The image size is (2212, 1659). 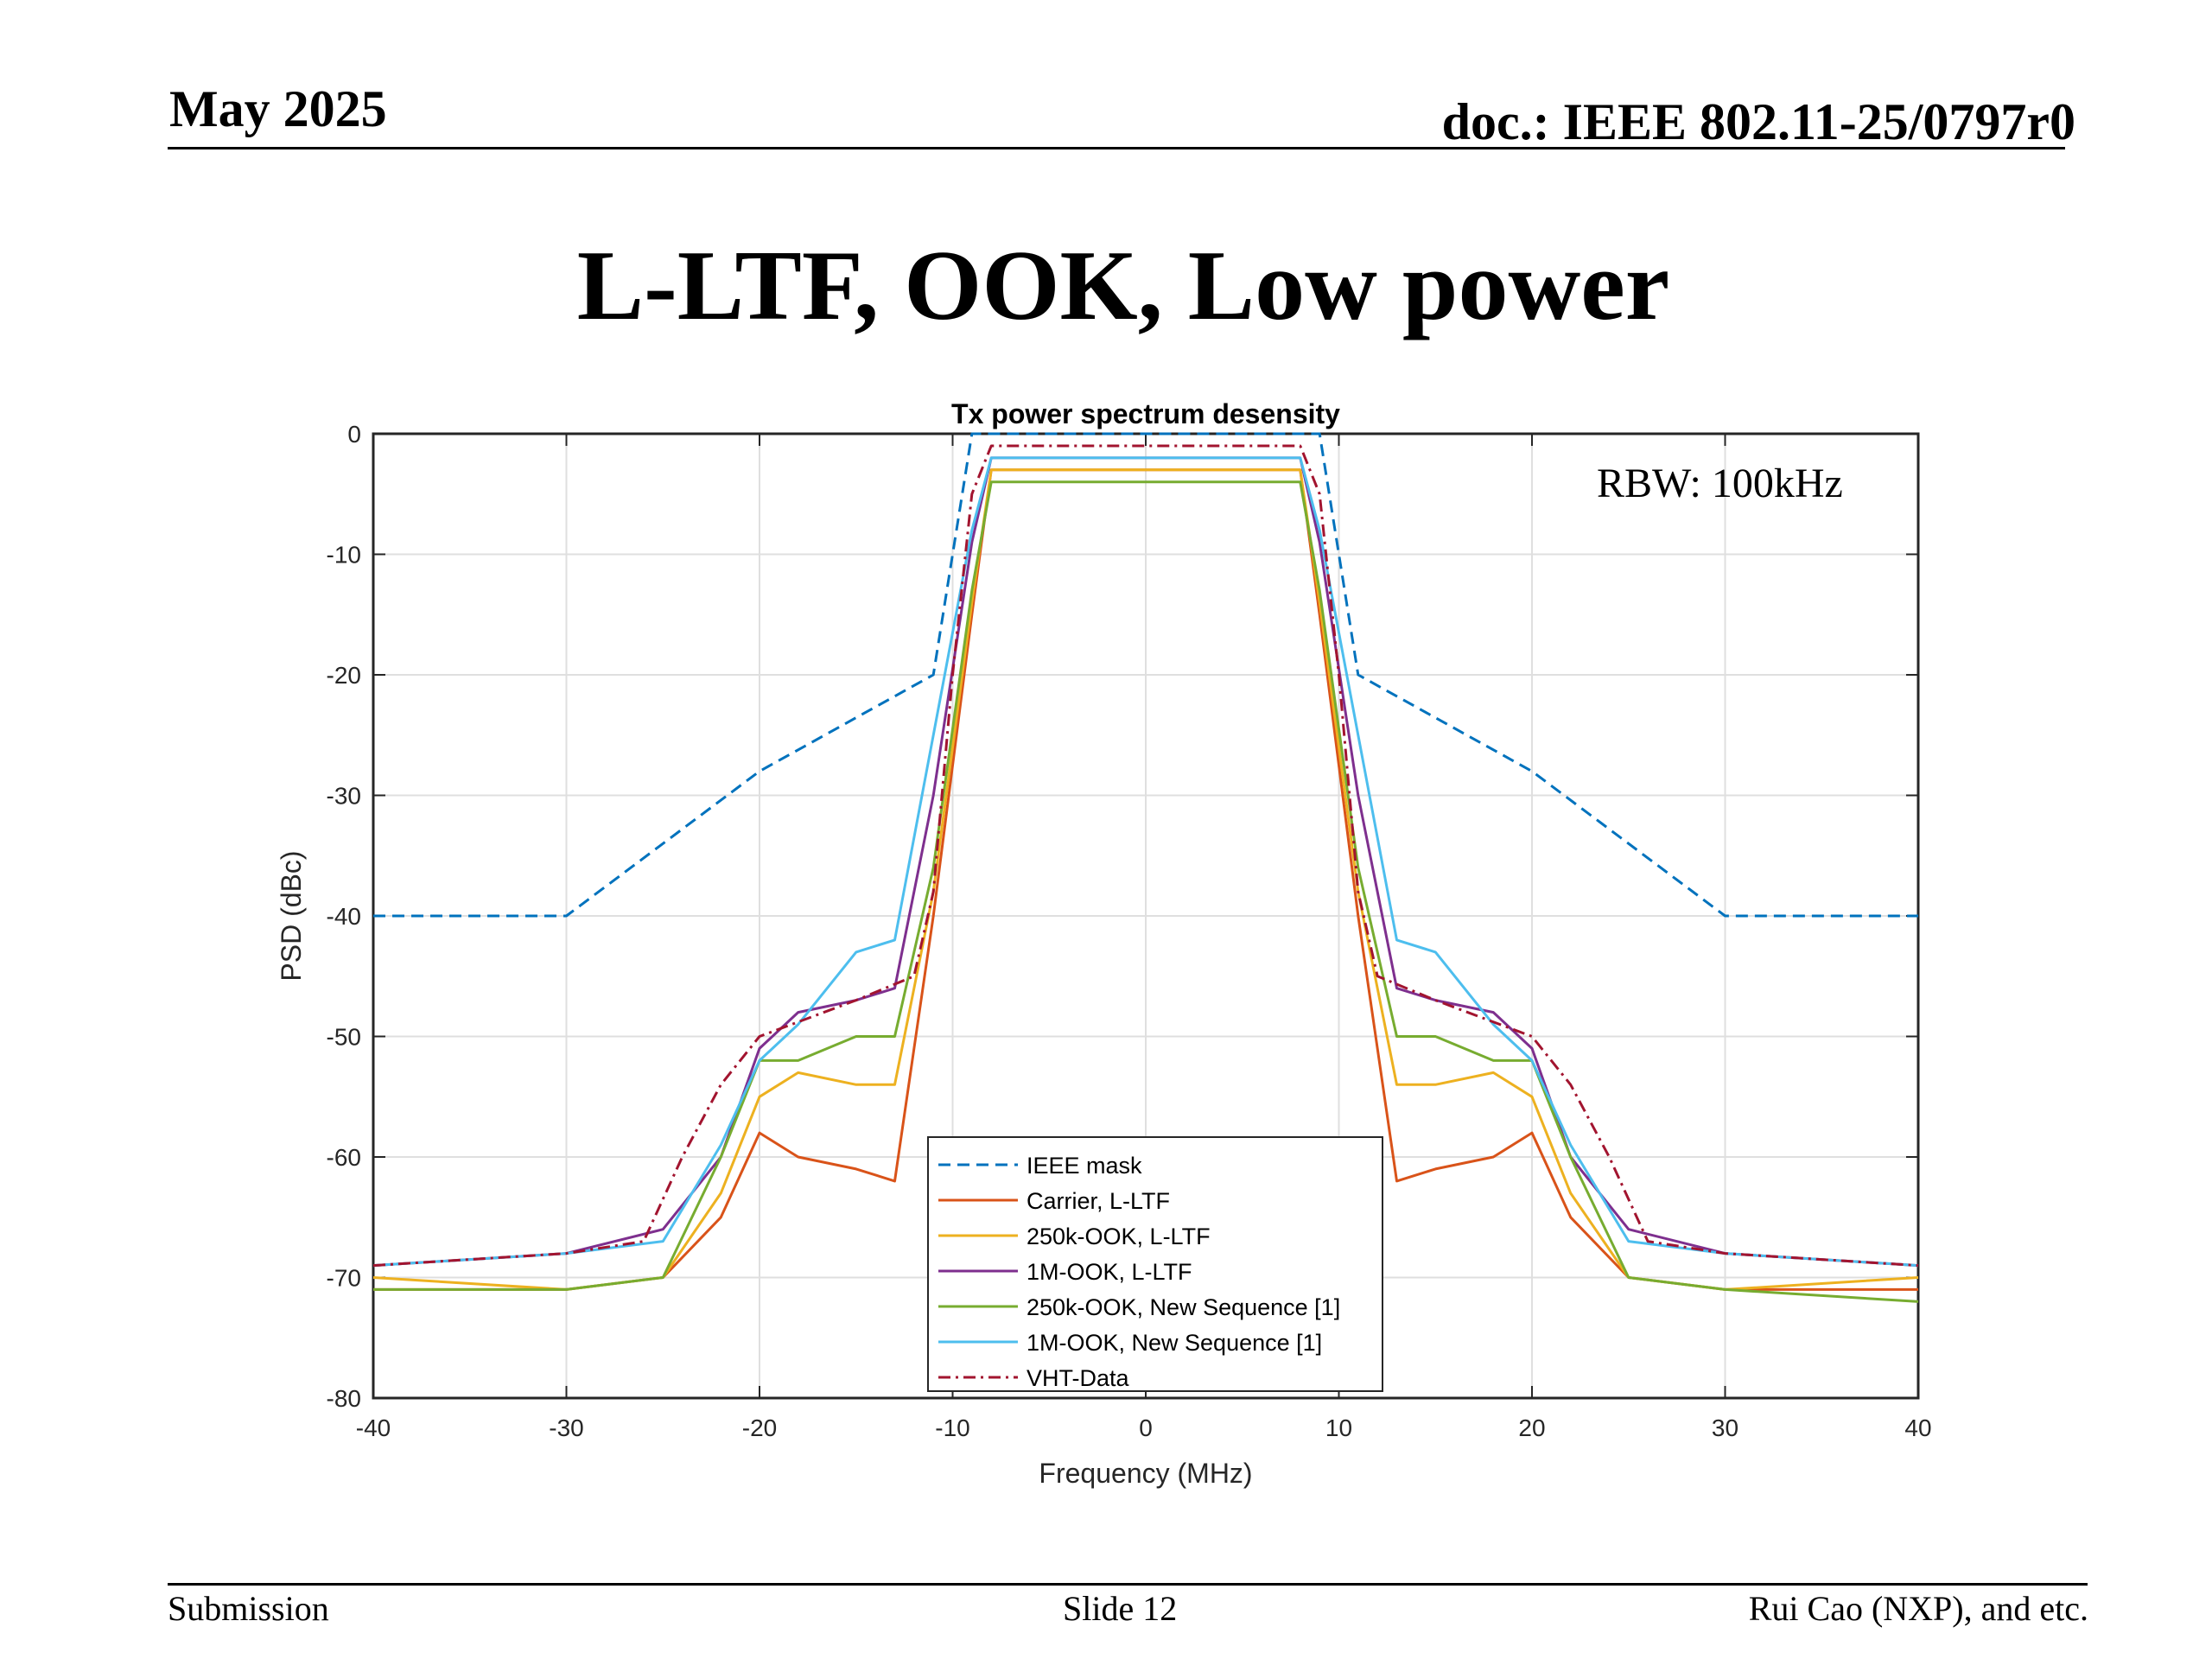 What do you see at coordinates (1145, 1473) in the screenshot?
I see `x-axis-label: Frequency (MHz)` at bounding box center [1145, 1473].